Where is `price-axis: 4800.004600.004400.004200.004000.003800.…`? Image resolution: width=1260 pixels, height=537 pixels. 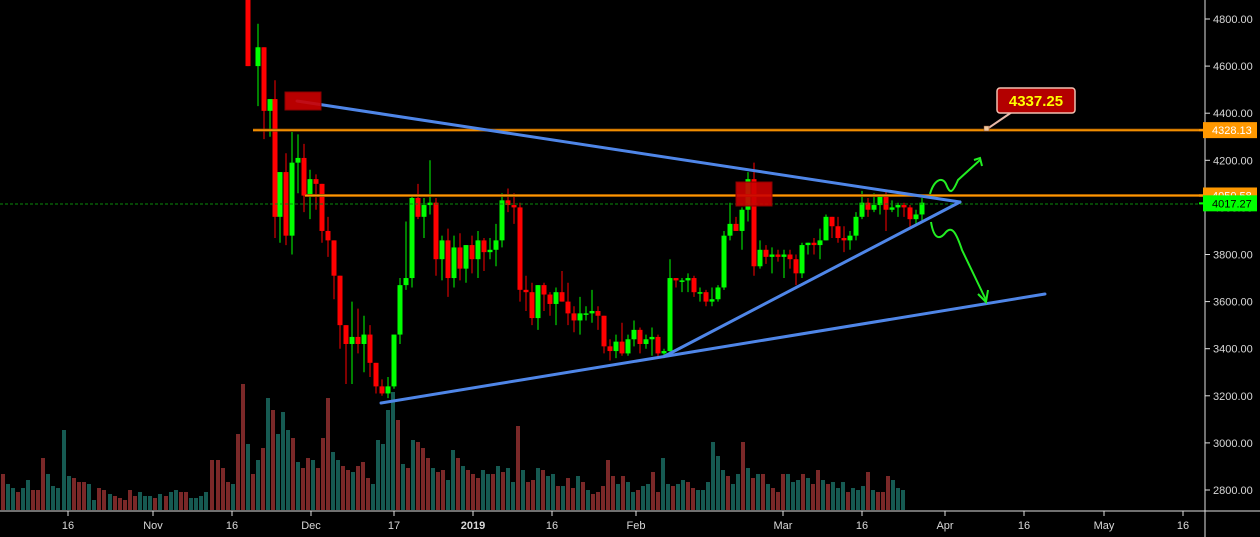 price-axis: 4800.004600.004400.004200.004000.003800.… is located at coordinates (1229, 268).